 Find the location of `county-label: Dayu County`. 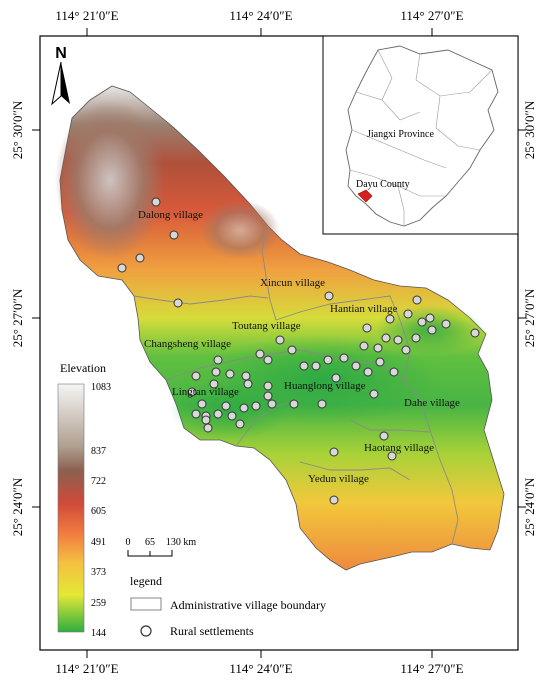

county-label: Dayu County is located at coordinates (383, 184).